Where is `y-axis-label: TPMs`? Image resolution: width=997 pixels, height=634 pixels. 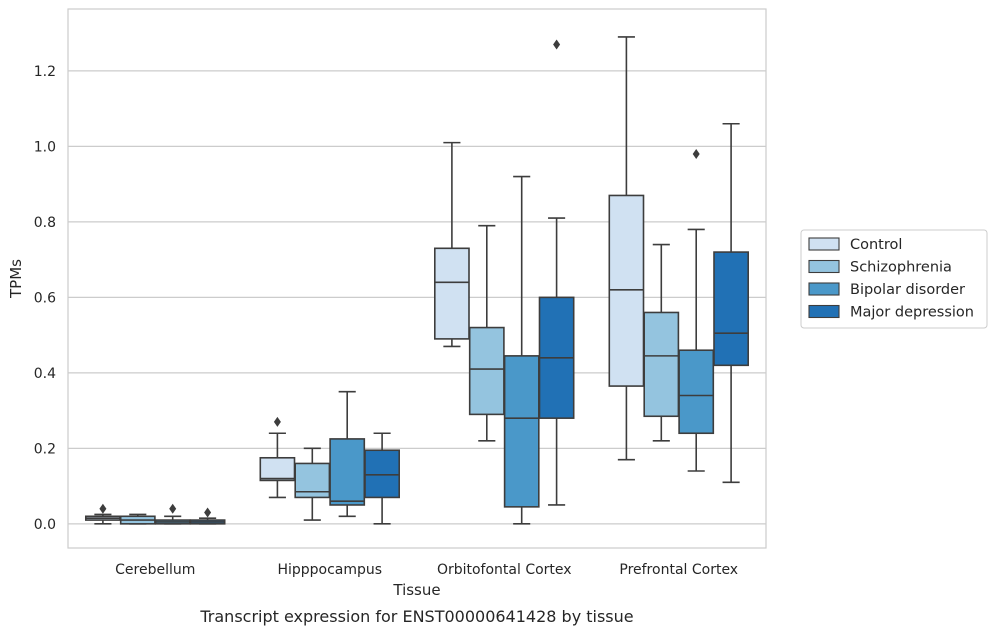
y-axis-label: TPMs is located at coordinates (16, 279).